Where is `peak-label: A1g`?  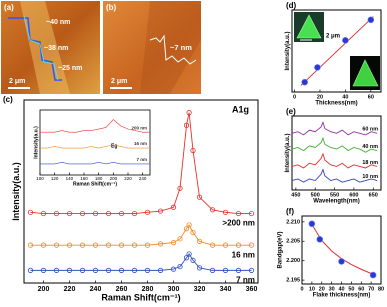
peak-label: A1g is located at coordinates (240, 109).